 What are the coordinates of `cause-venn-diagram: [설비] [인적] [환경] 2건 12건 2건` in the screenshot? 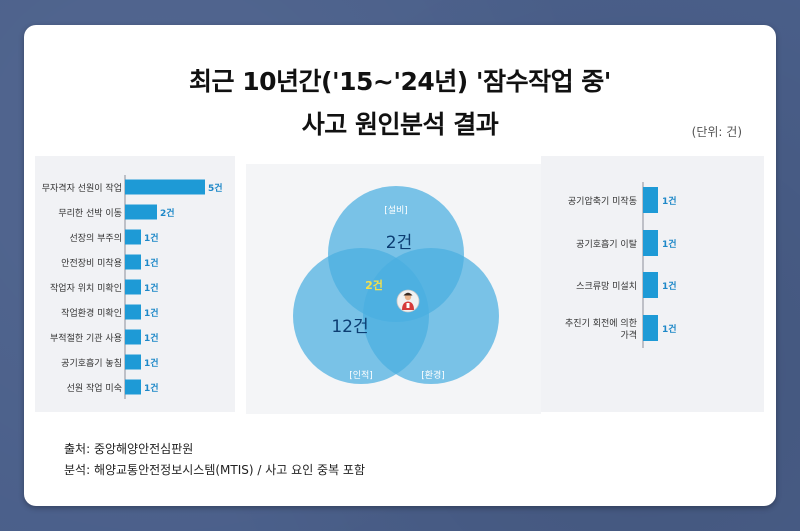 It's located at (396, 285).